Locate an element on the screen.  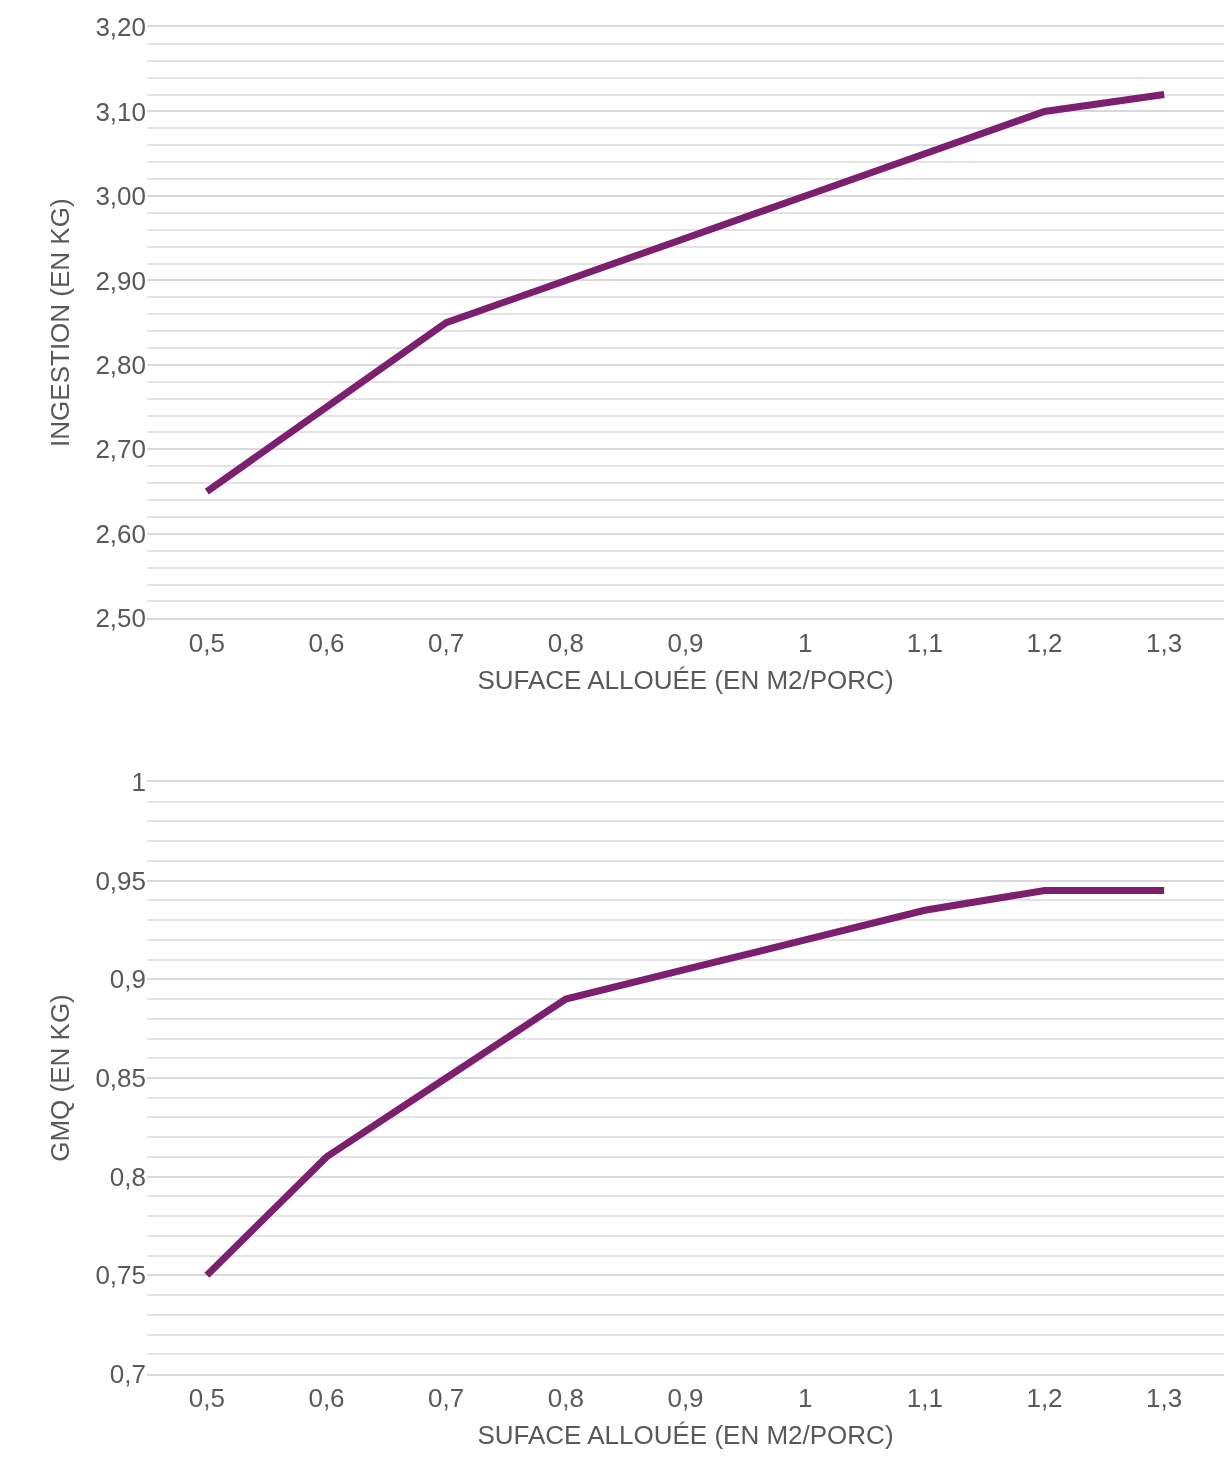
y-tick-label: 3,20 is located at coordinates (120, 27).